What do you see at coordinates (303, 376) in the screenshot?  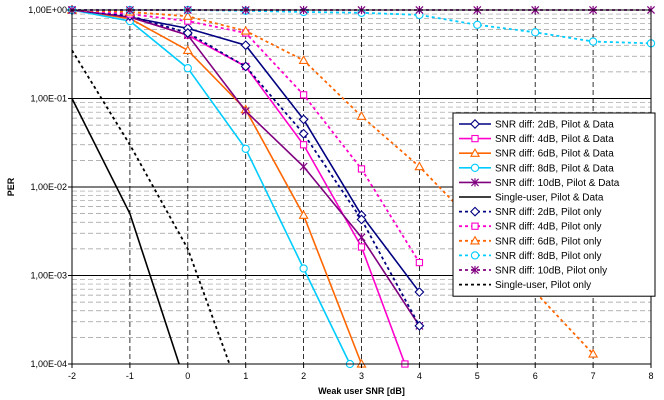 I see `x-tick-label: 2` at bounding box center [303, 376].